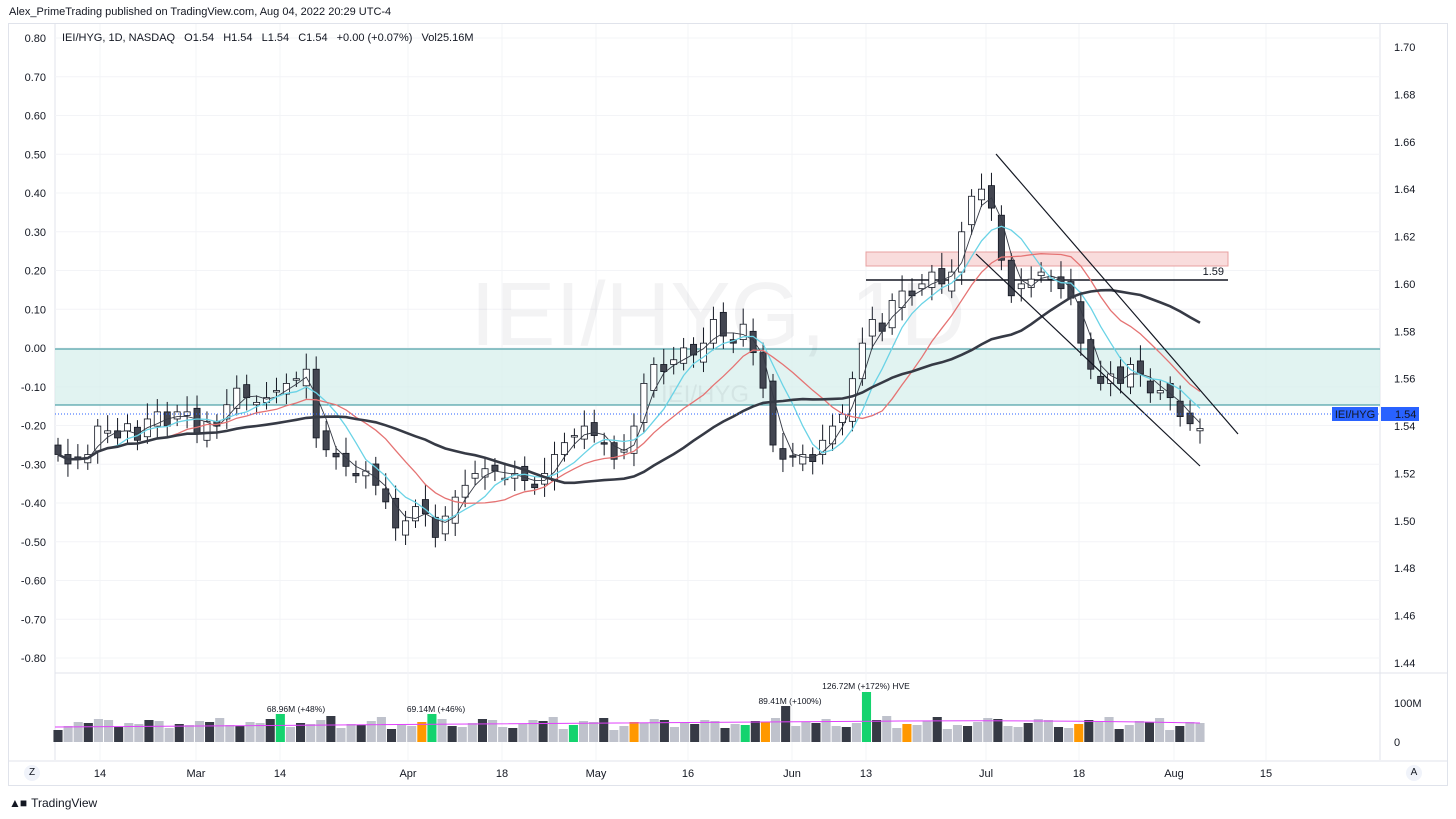 The image size is (1456, 819). What do you see at coordinates (1404, 522) in the screenshot?
I see `right-axis-label: 1.50` at bounding box center [1404, 522].